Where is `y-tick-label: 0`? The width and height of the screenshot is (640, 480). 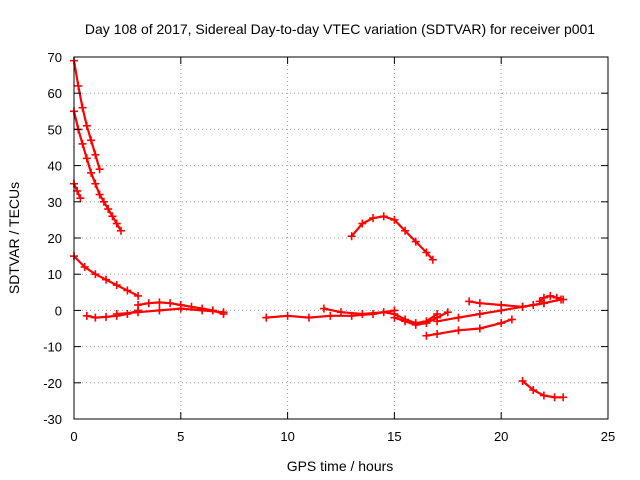
y-tick-label: 0 is located at coordinates (58, 310).